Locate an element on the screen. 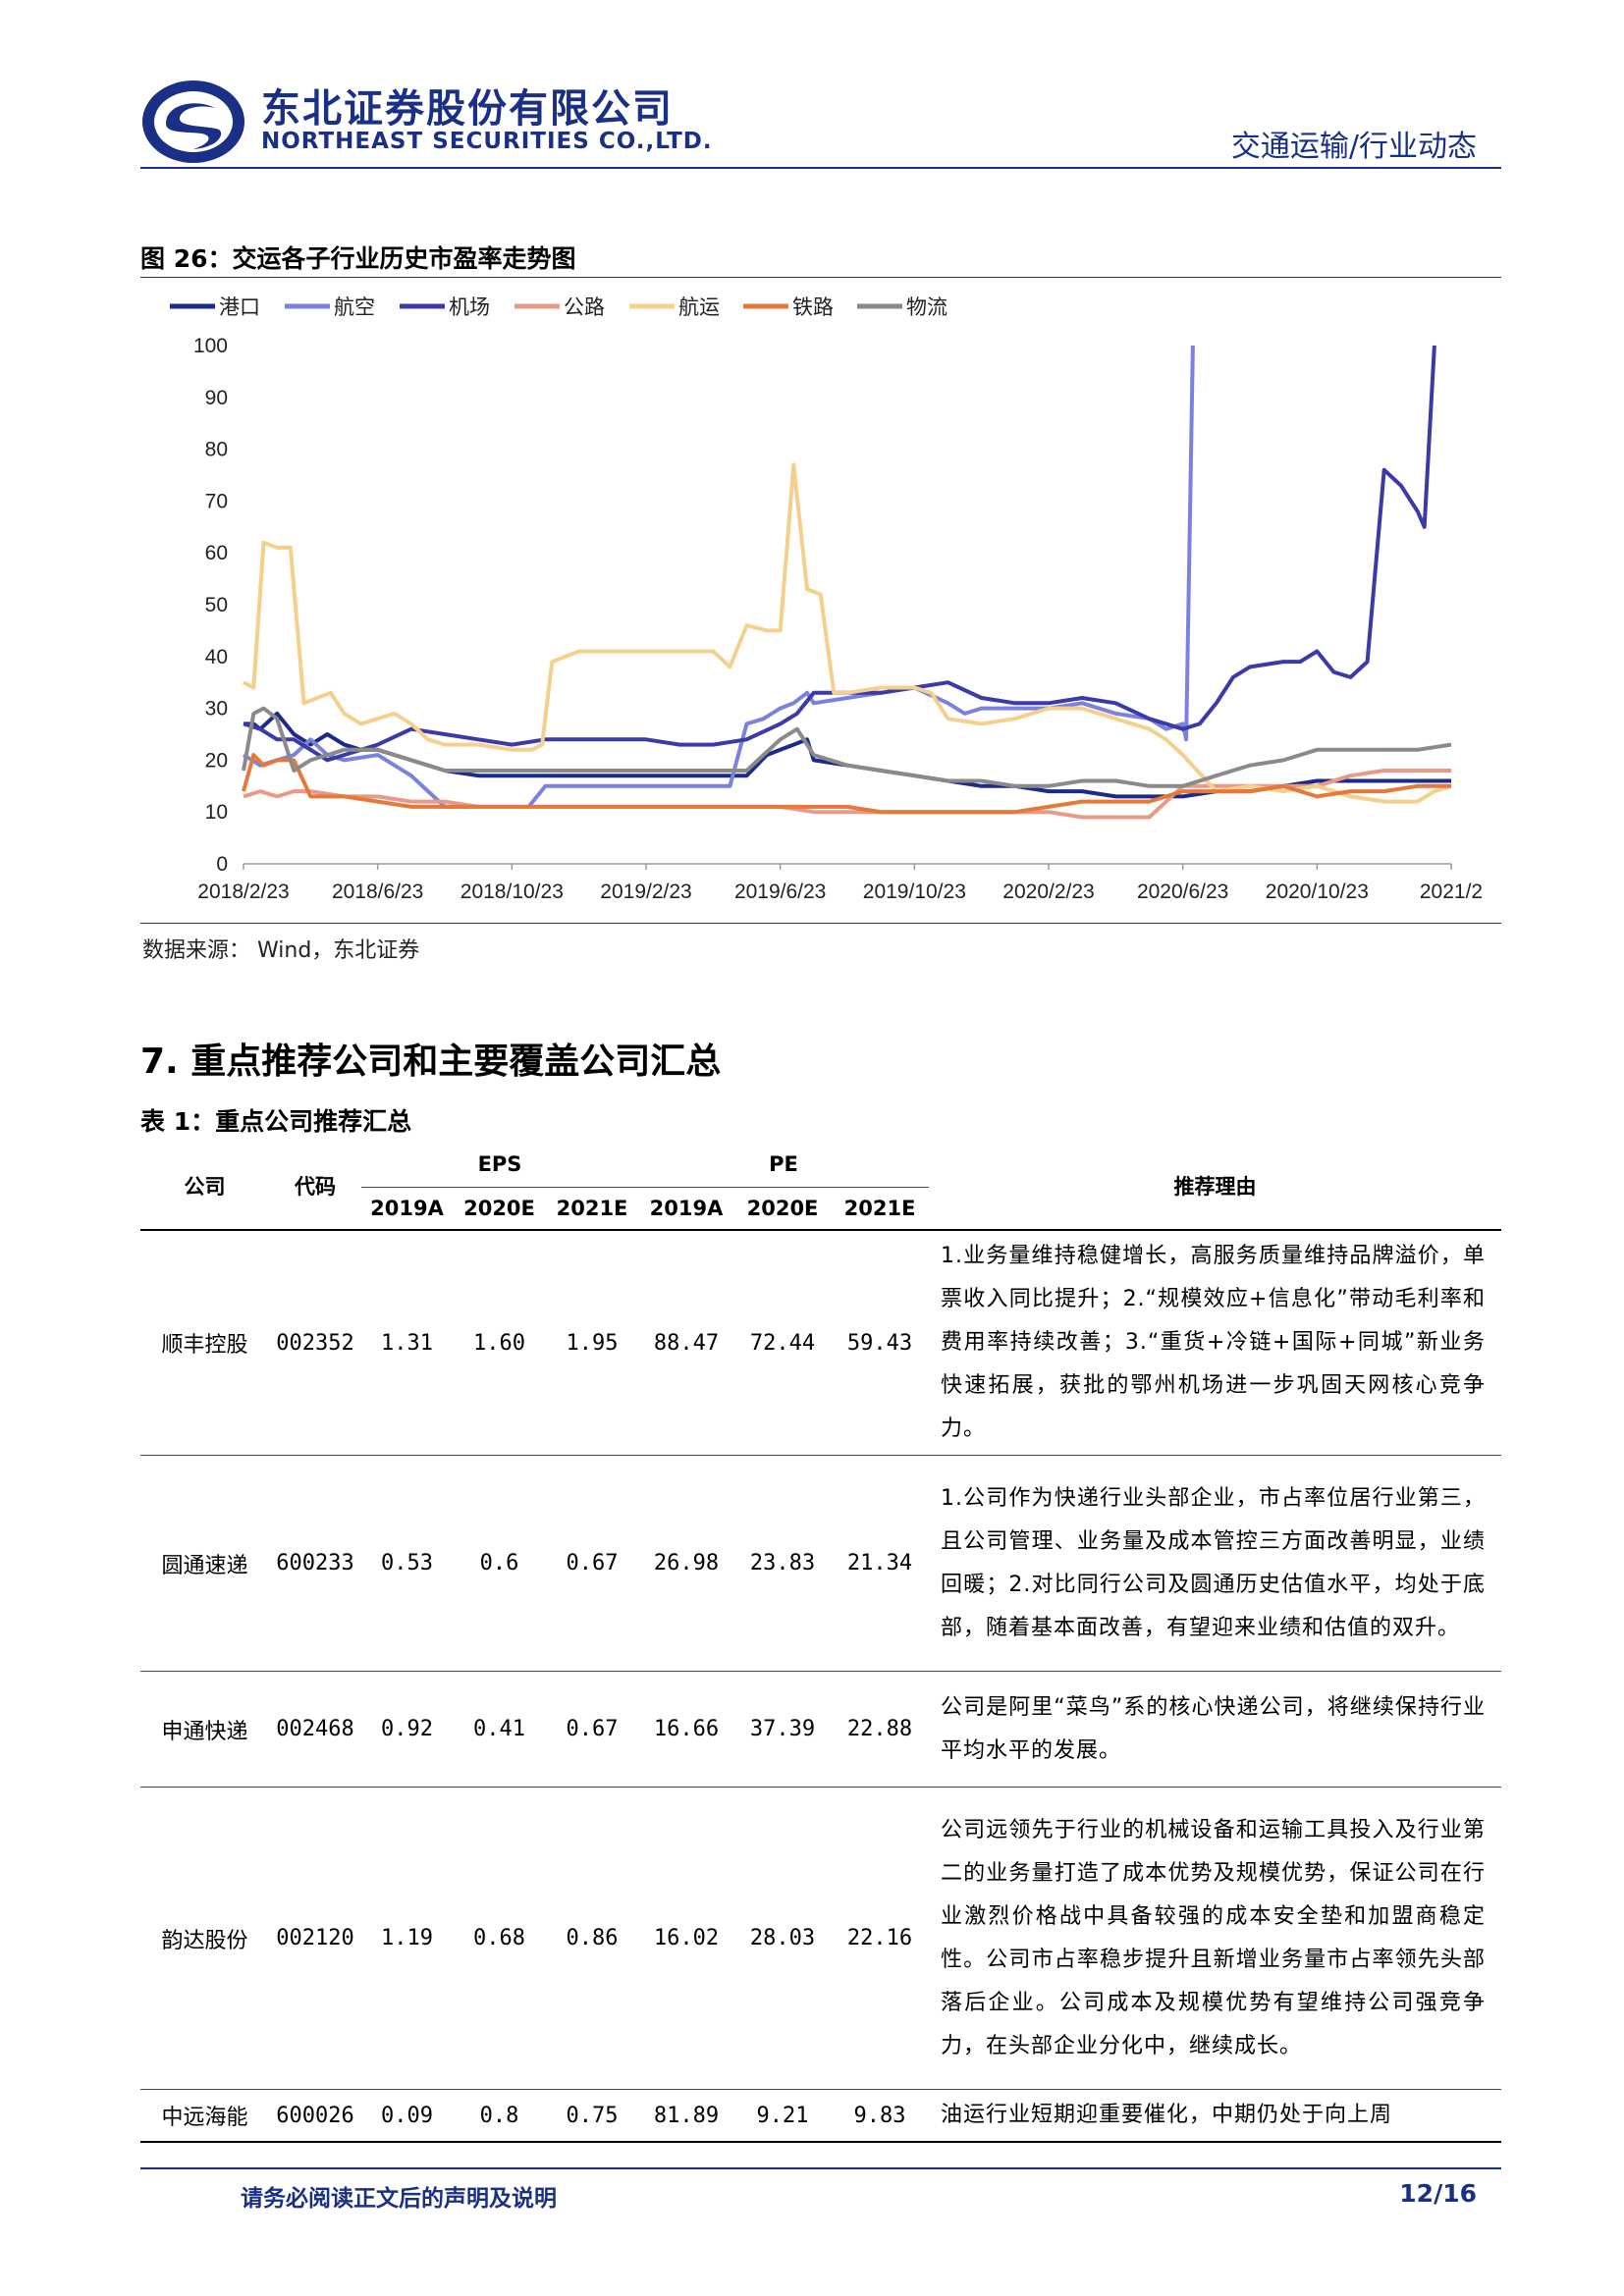  y-tick-label: 70 is located at coordinates (216, 501).